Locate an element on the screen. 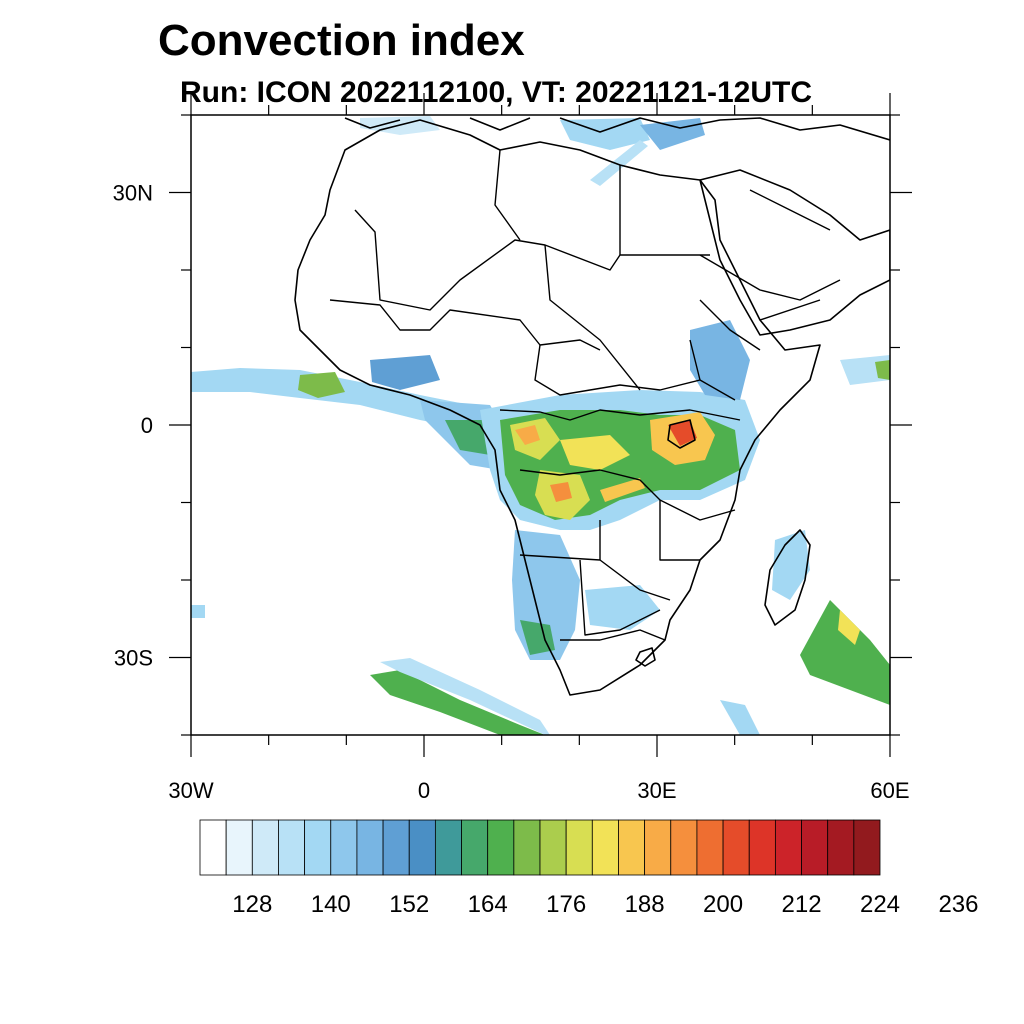  convection-area-congo-core is located at coordinates (527, 435).